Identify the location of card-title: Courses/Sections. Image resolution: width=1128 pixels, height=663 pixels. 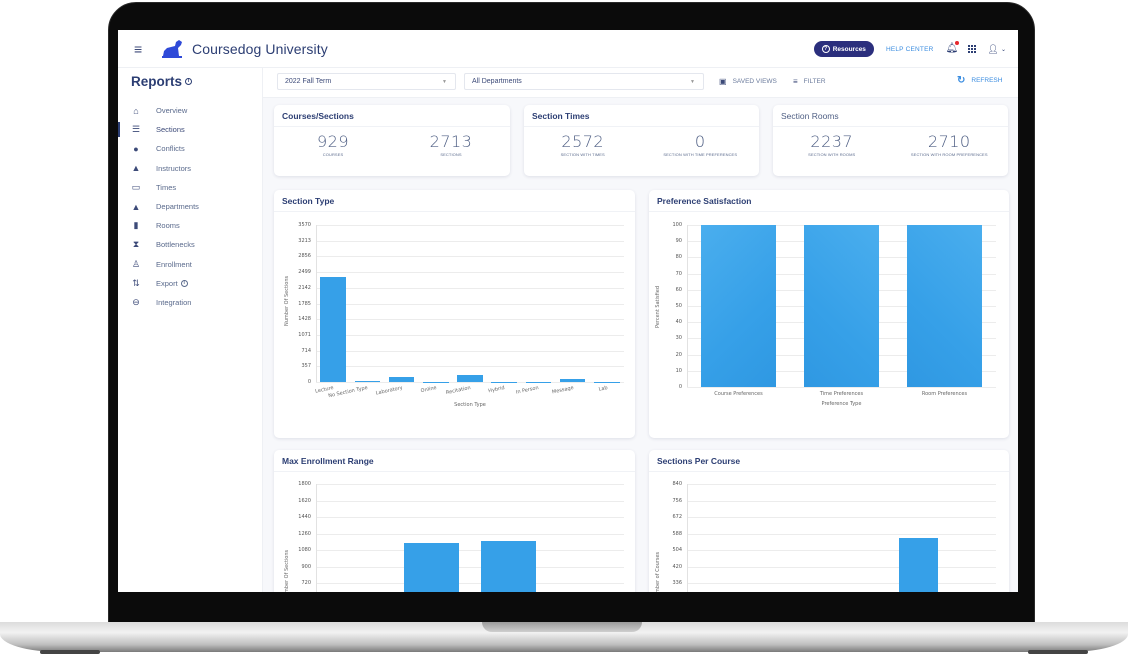
(392, 116).